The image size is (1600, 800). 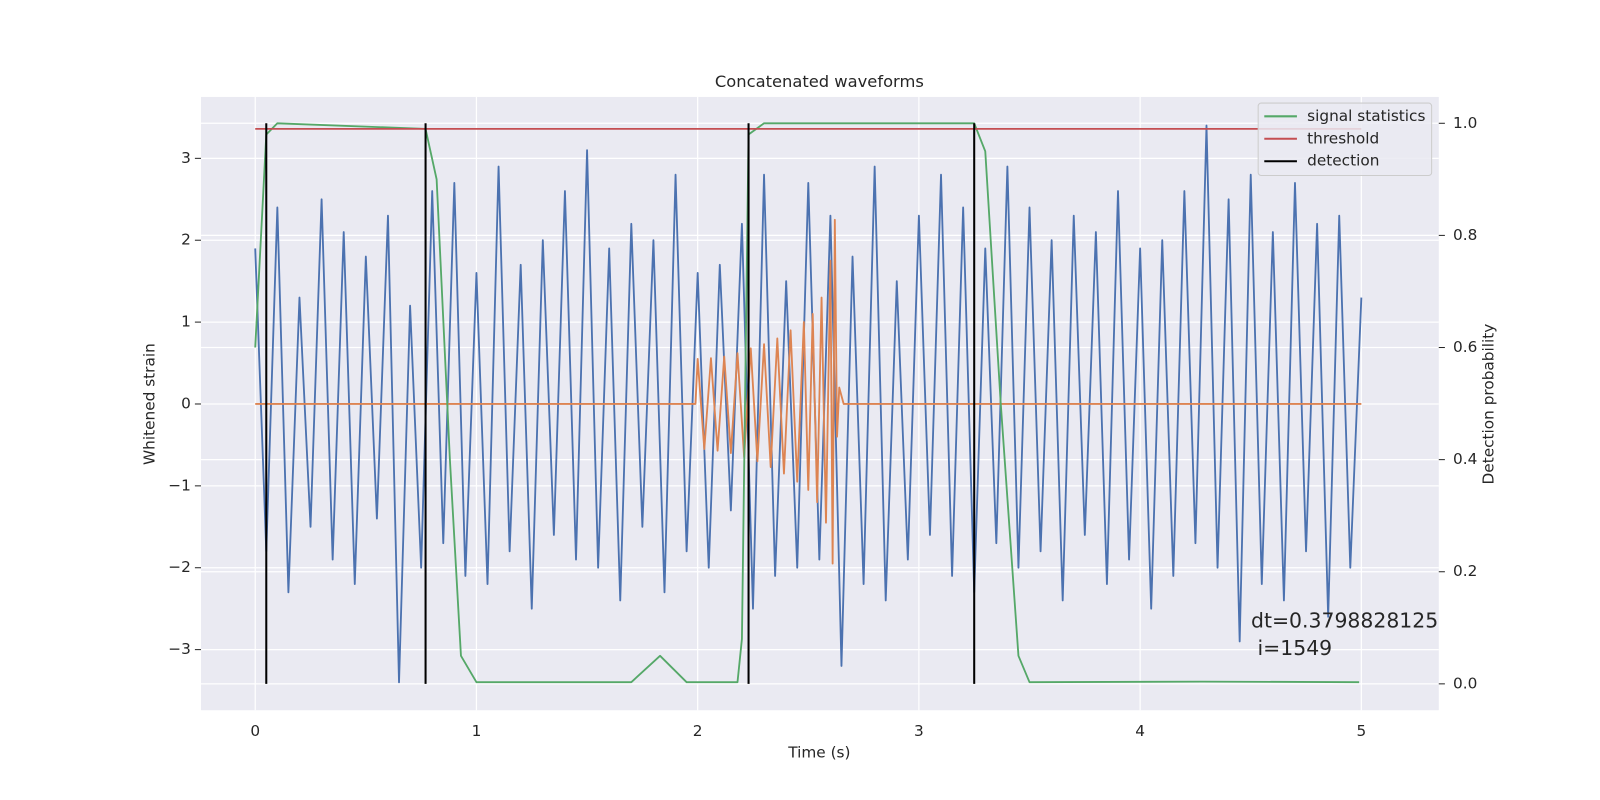 I want to click on y2-tick-label: 0.8, so click(x=1465, y=235).